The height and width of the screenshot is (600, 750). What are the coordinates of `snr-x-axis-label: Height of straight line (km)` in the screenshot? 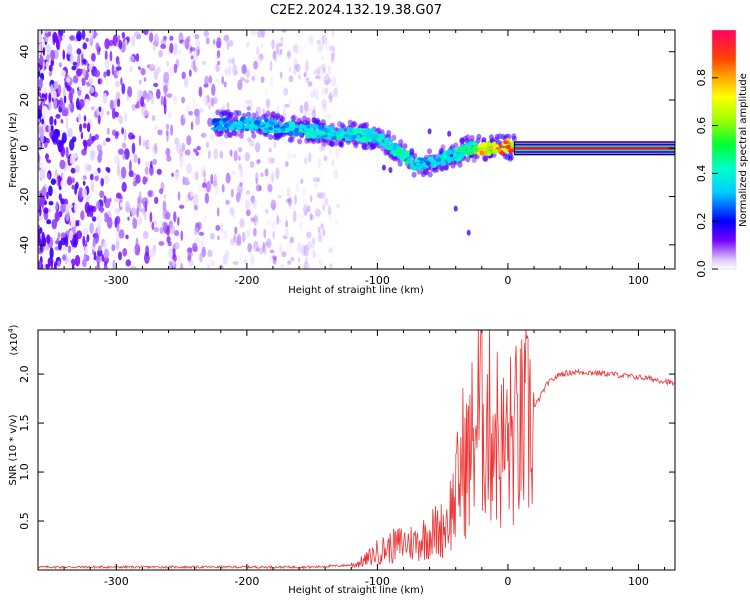 It's located at (356, 590).